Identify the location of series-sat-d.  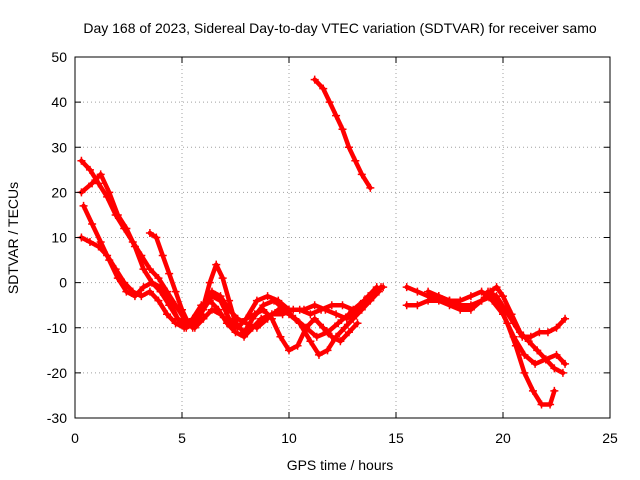
(229, 287).